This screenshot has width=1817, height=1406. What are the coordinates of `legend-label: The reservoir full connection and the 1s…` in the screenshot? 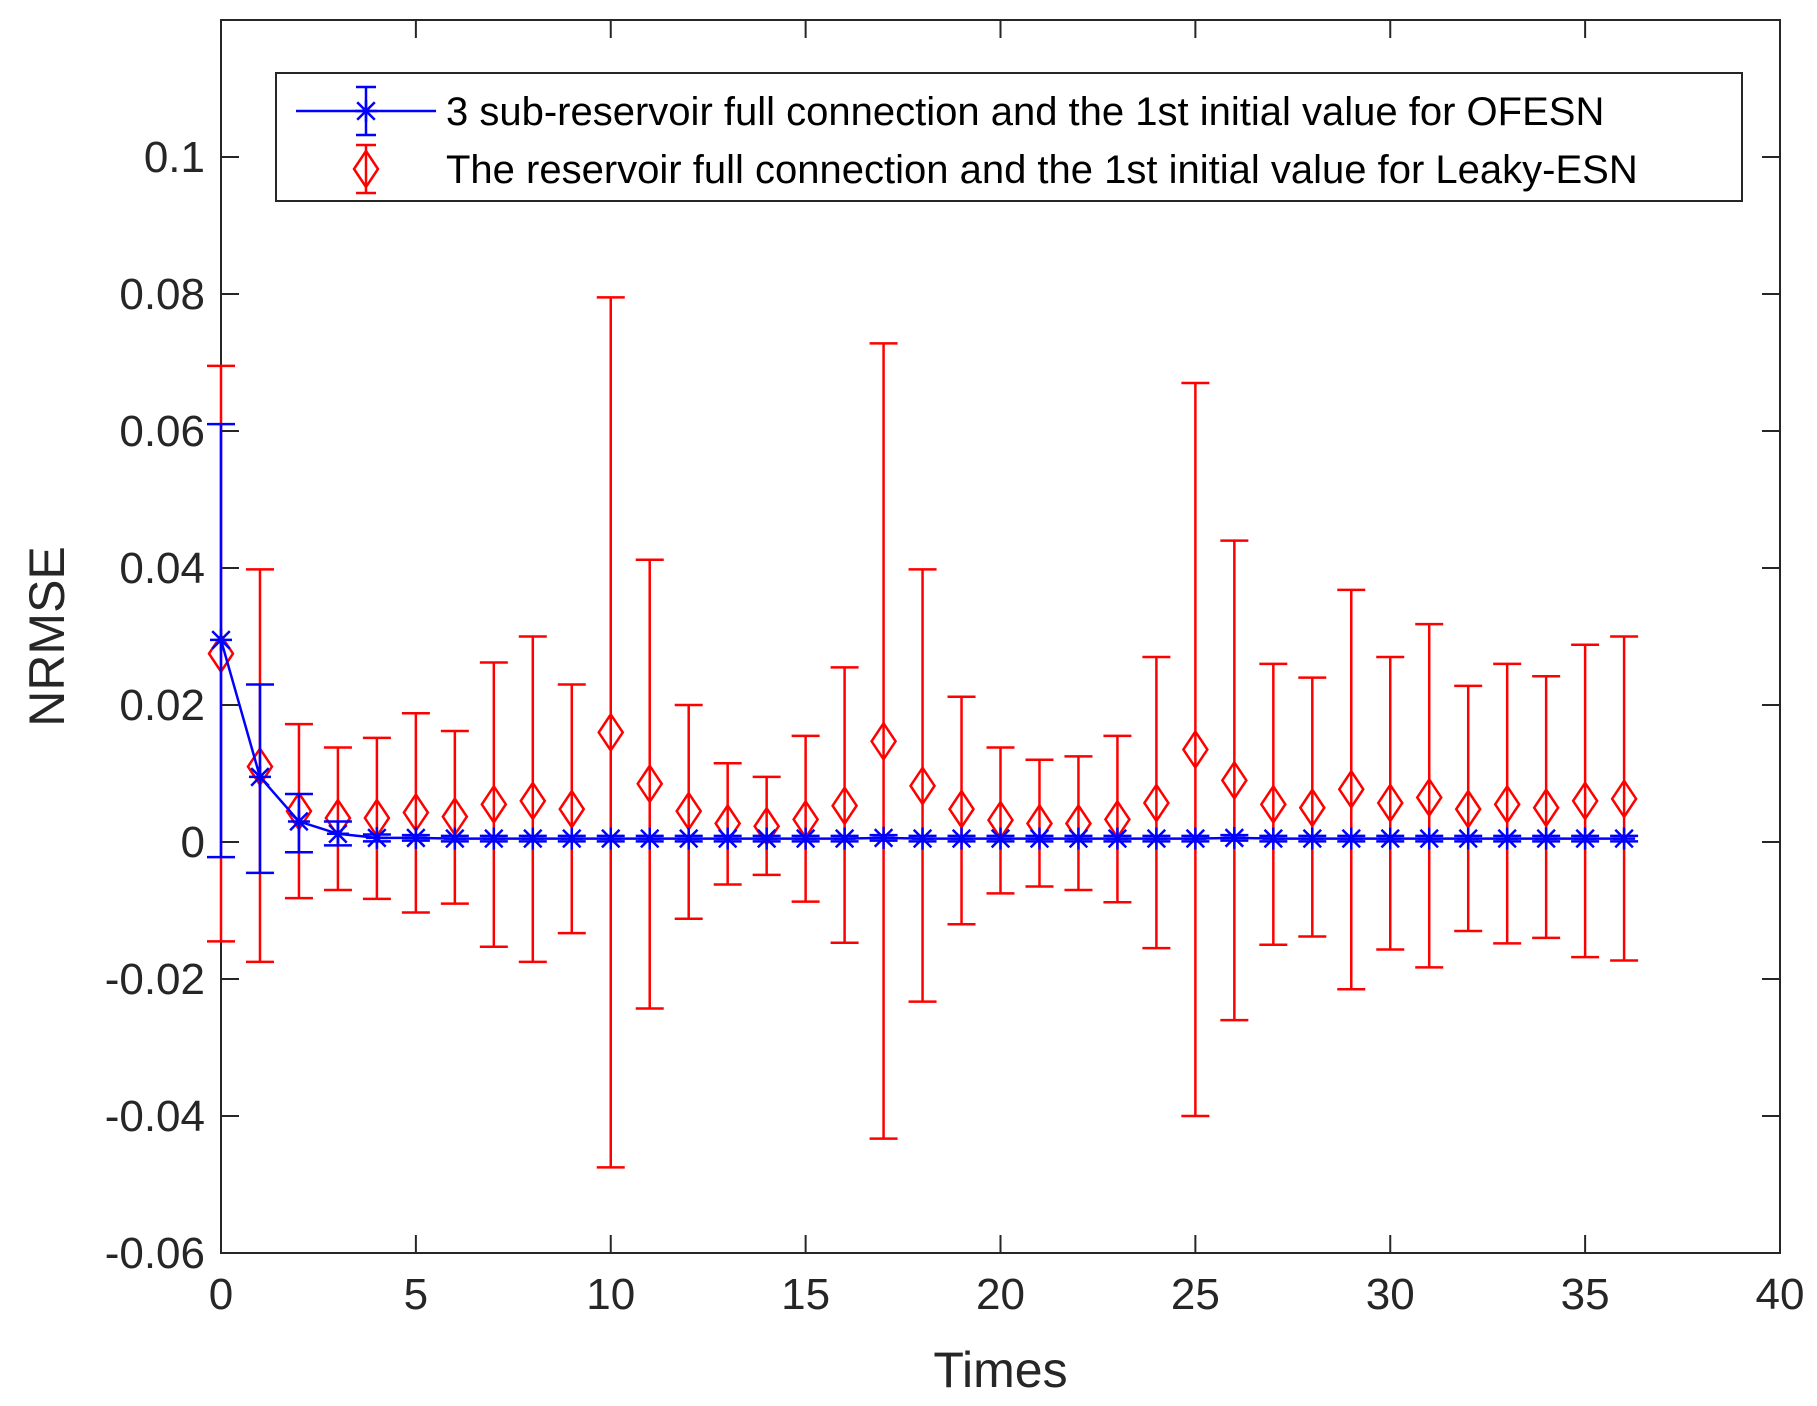 It's located at (1042, 170).